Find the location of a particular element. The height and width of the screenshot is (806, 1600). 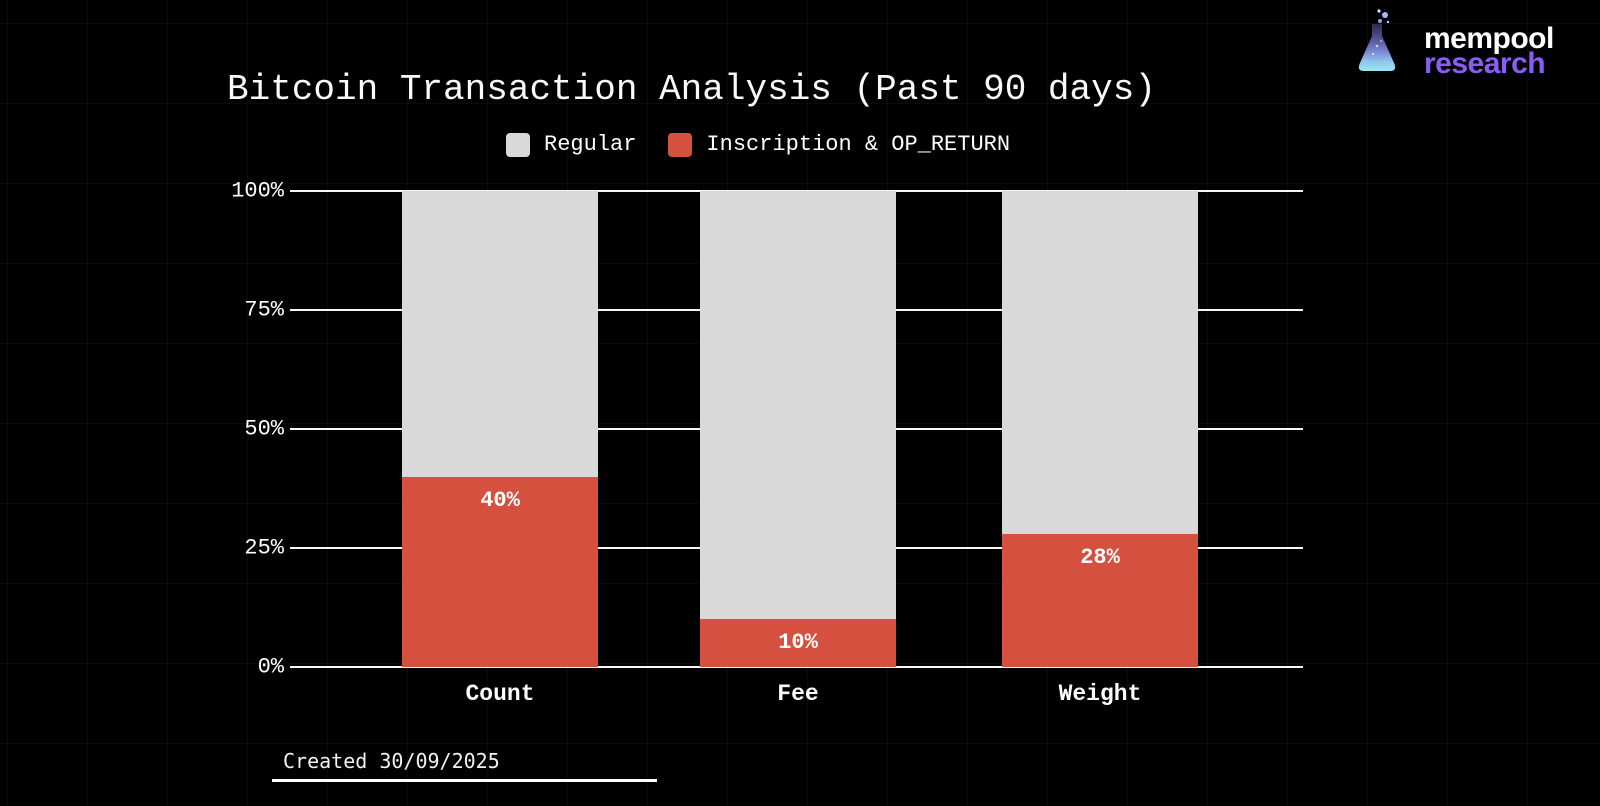

y-axis-tick: 100% is located at coordinates (257, 191).